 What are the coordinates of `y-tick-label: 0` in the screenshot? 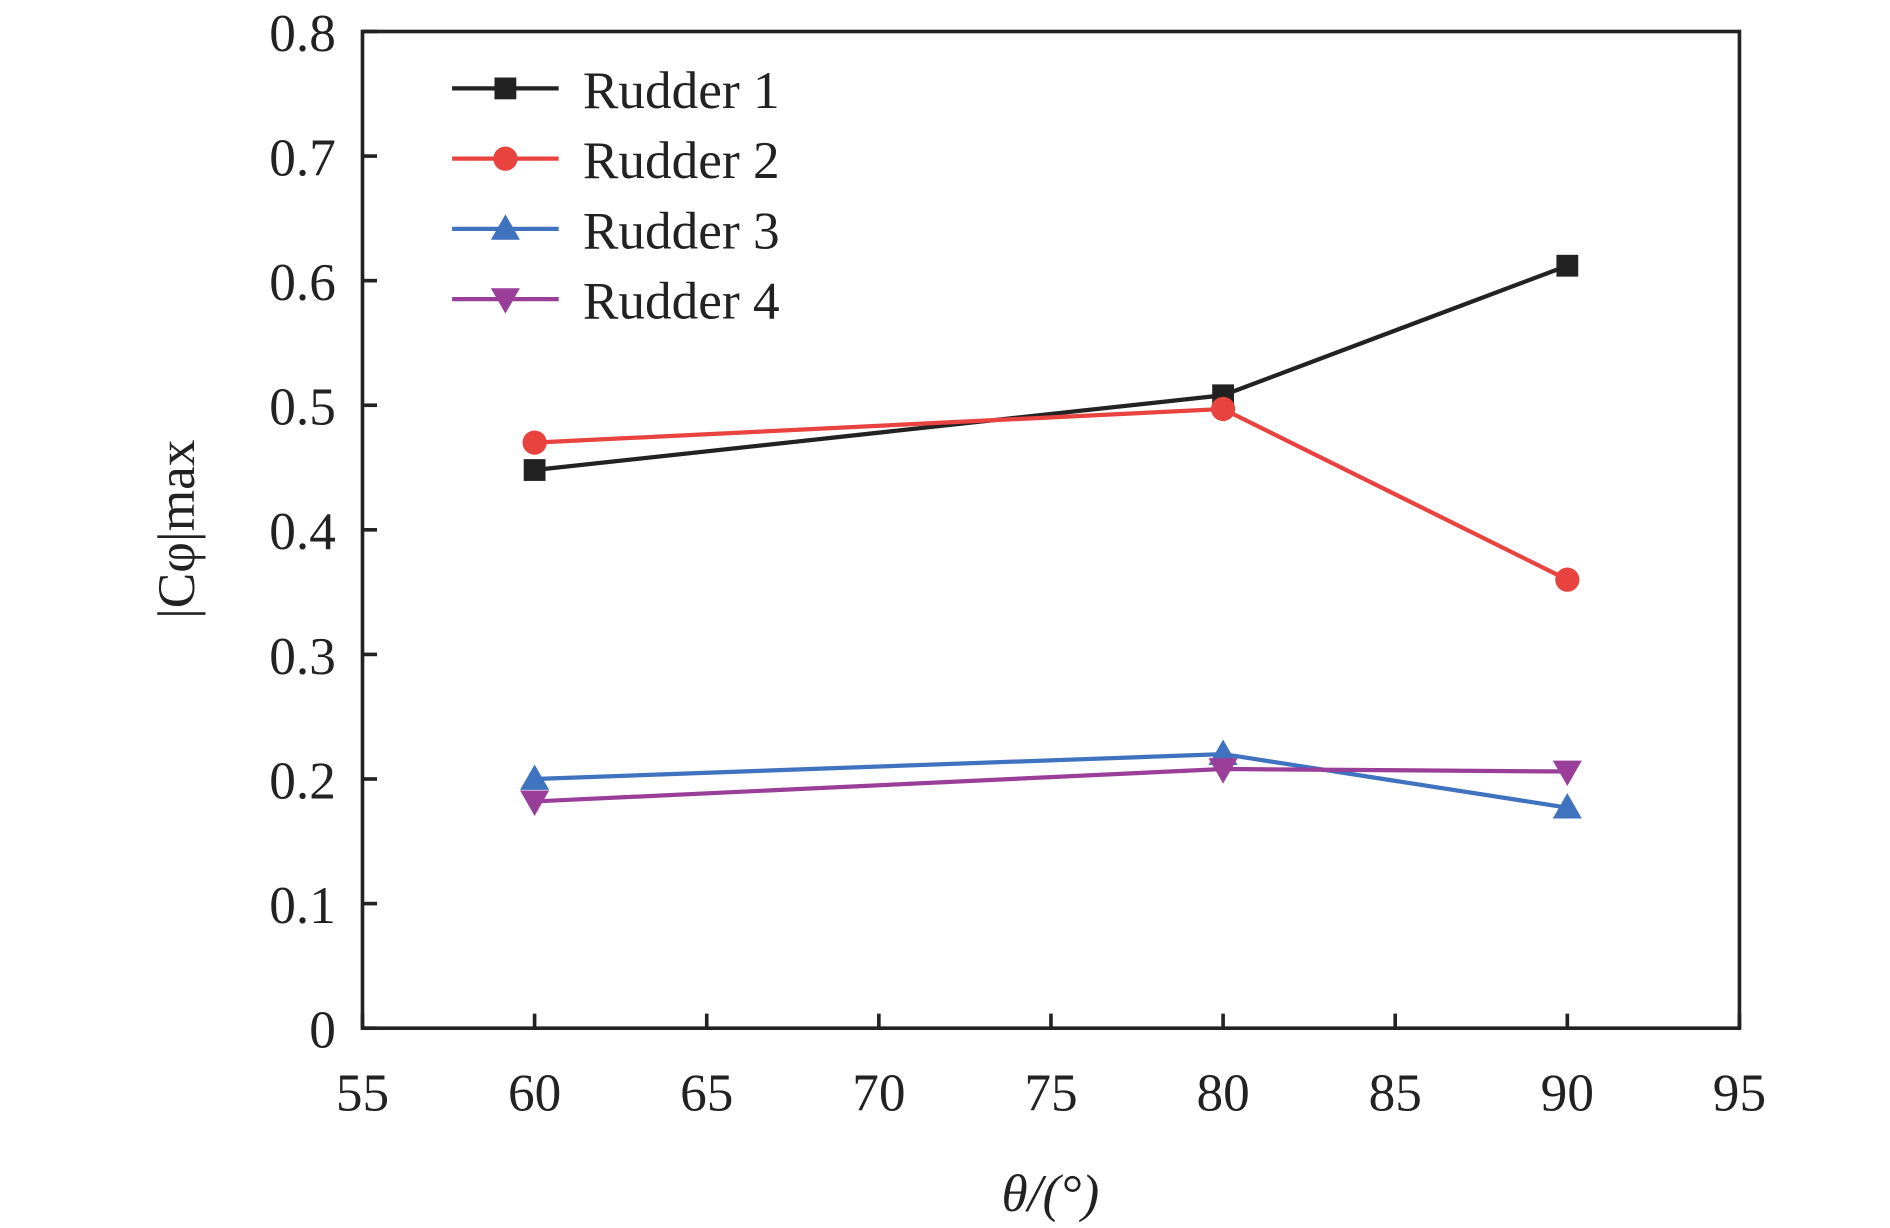 It's located at (322, 1030).